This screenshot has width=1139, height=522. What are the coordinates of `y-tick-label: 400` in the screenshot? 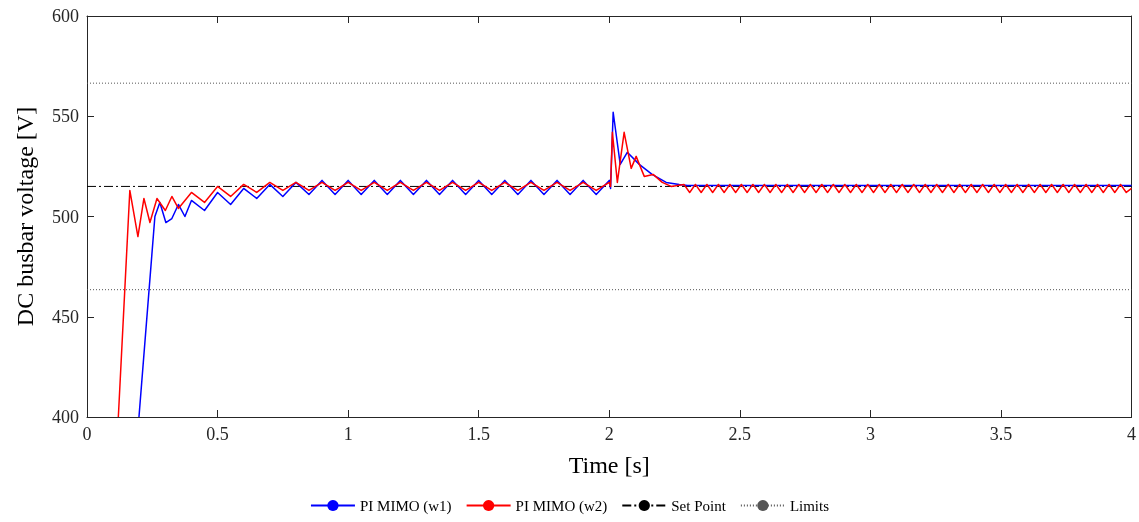 It's located at (65, 417).